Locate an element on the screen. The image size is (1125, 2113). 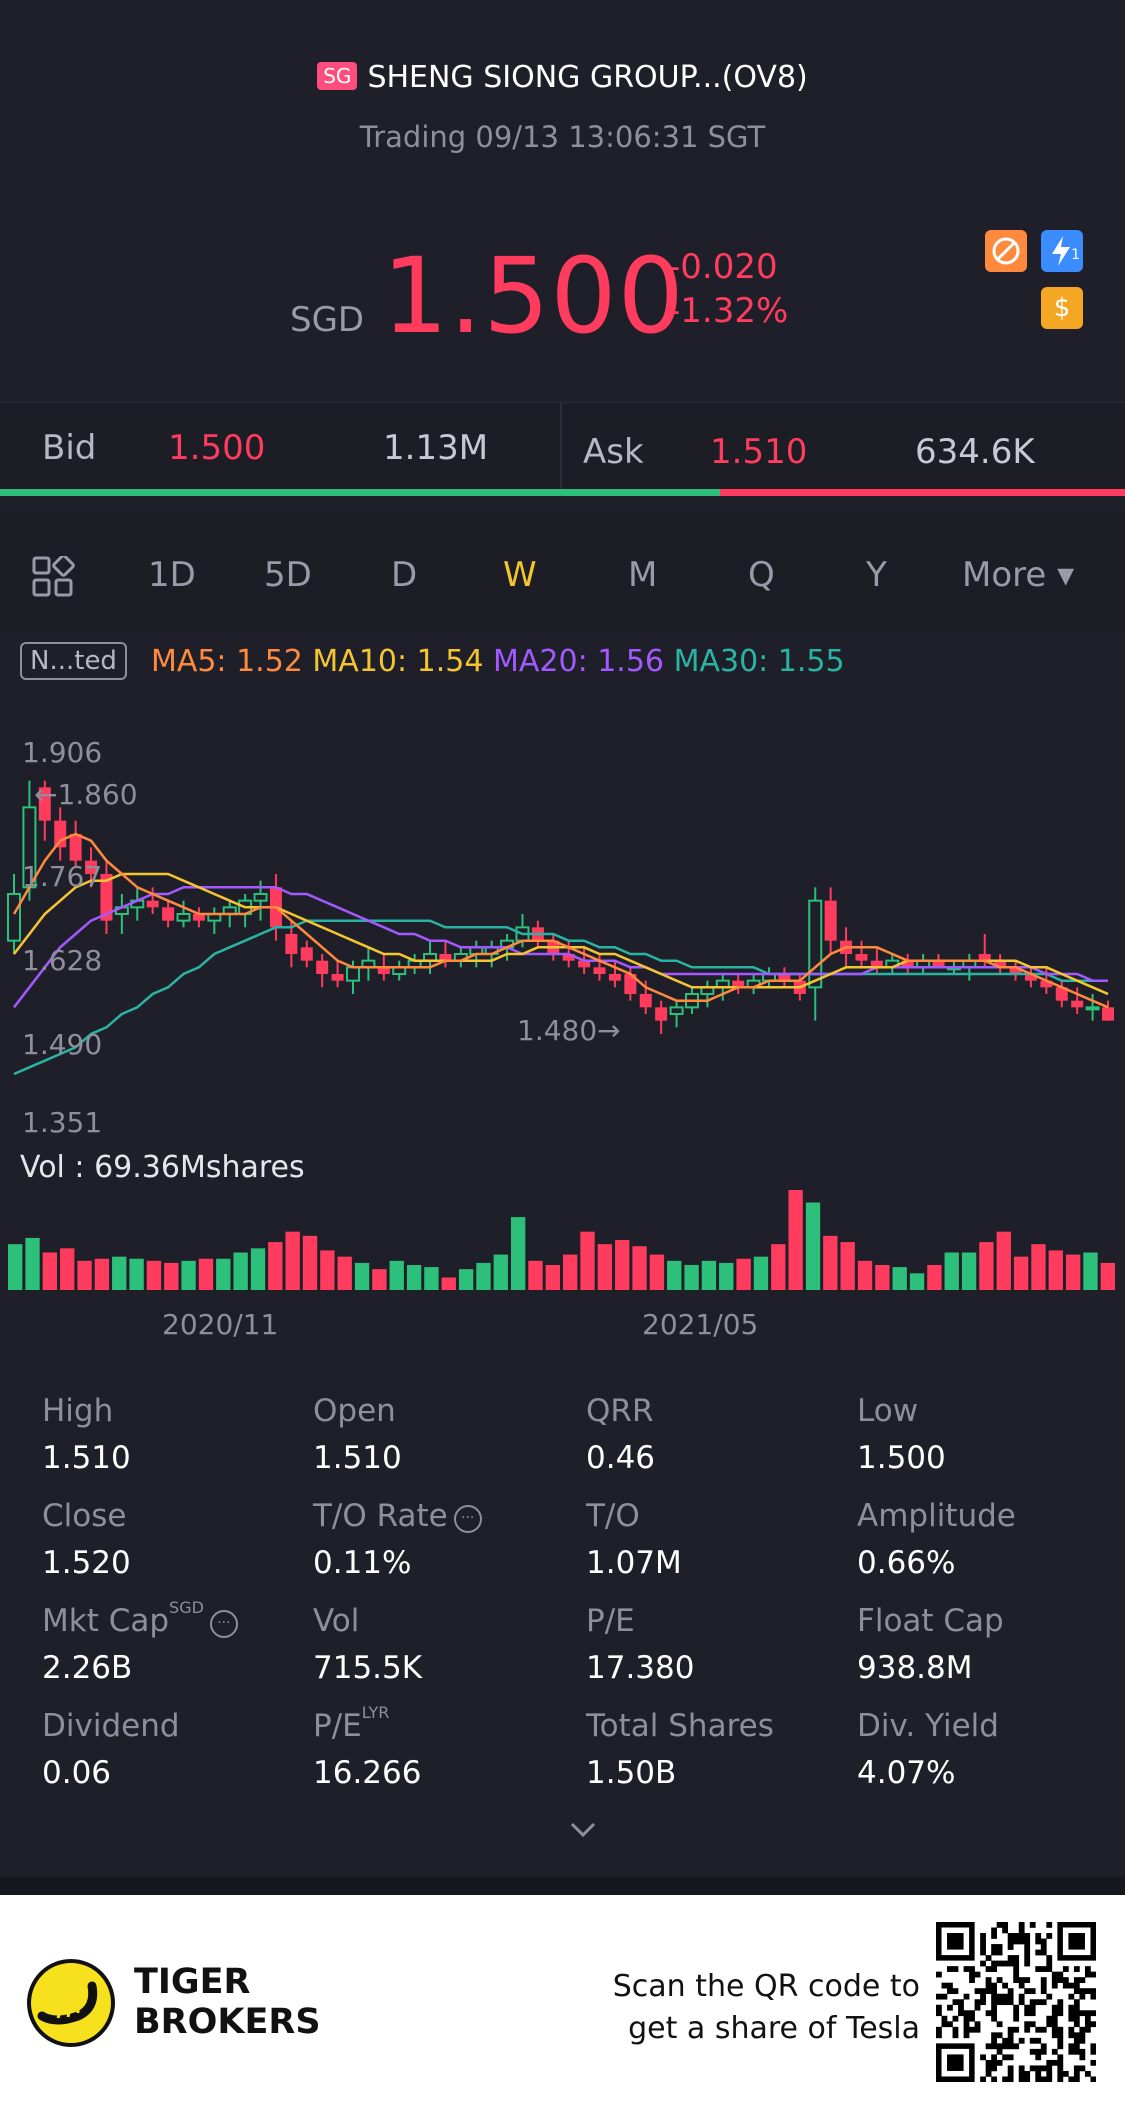
stat-label: Dividend is located at coordinates (111, 1726).